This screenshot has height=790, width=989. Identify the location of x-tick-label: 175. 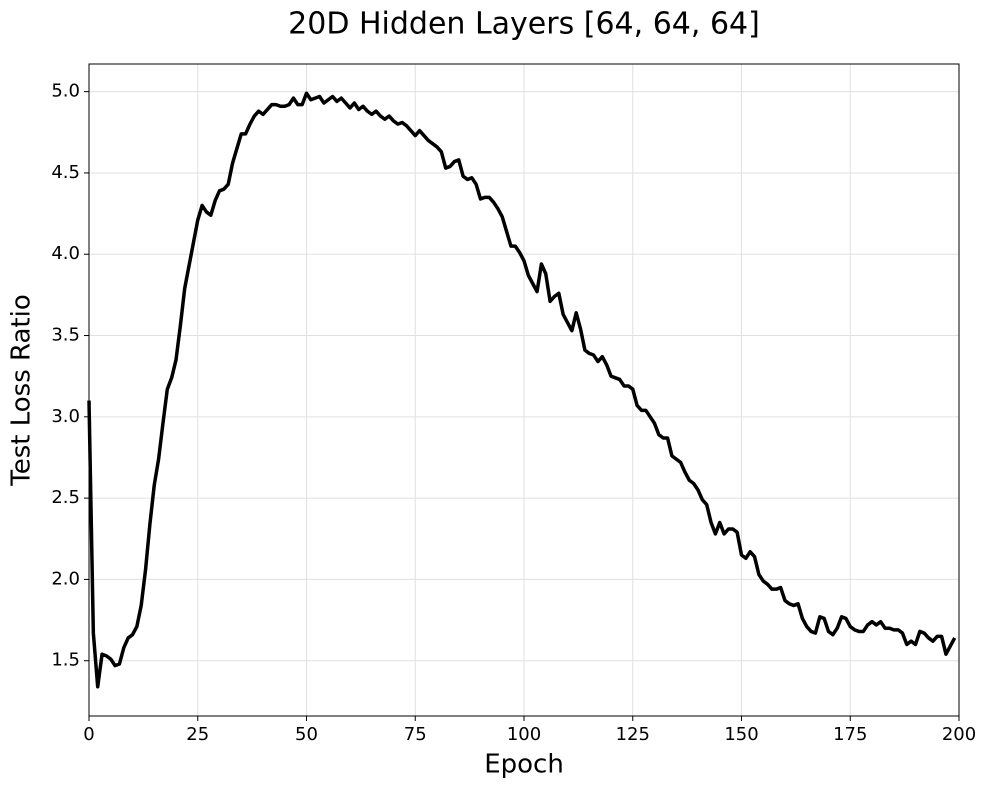
(850, 734).